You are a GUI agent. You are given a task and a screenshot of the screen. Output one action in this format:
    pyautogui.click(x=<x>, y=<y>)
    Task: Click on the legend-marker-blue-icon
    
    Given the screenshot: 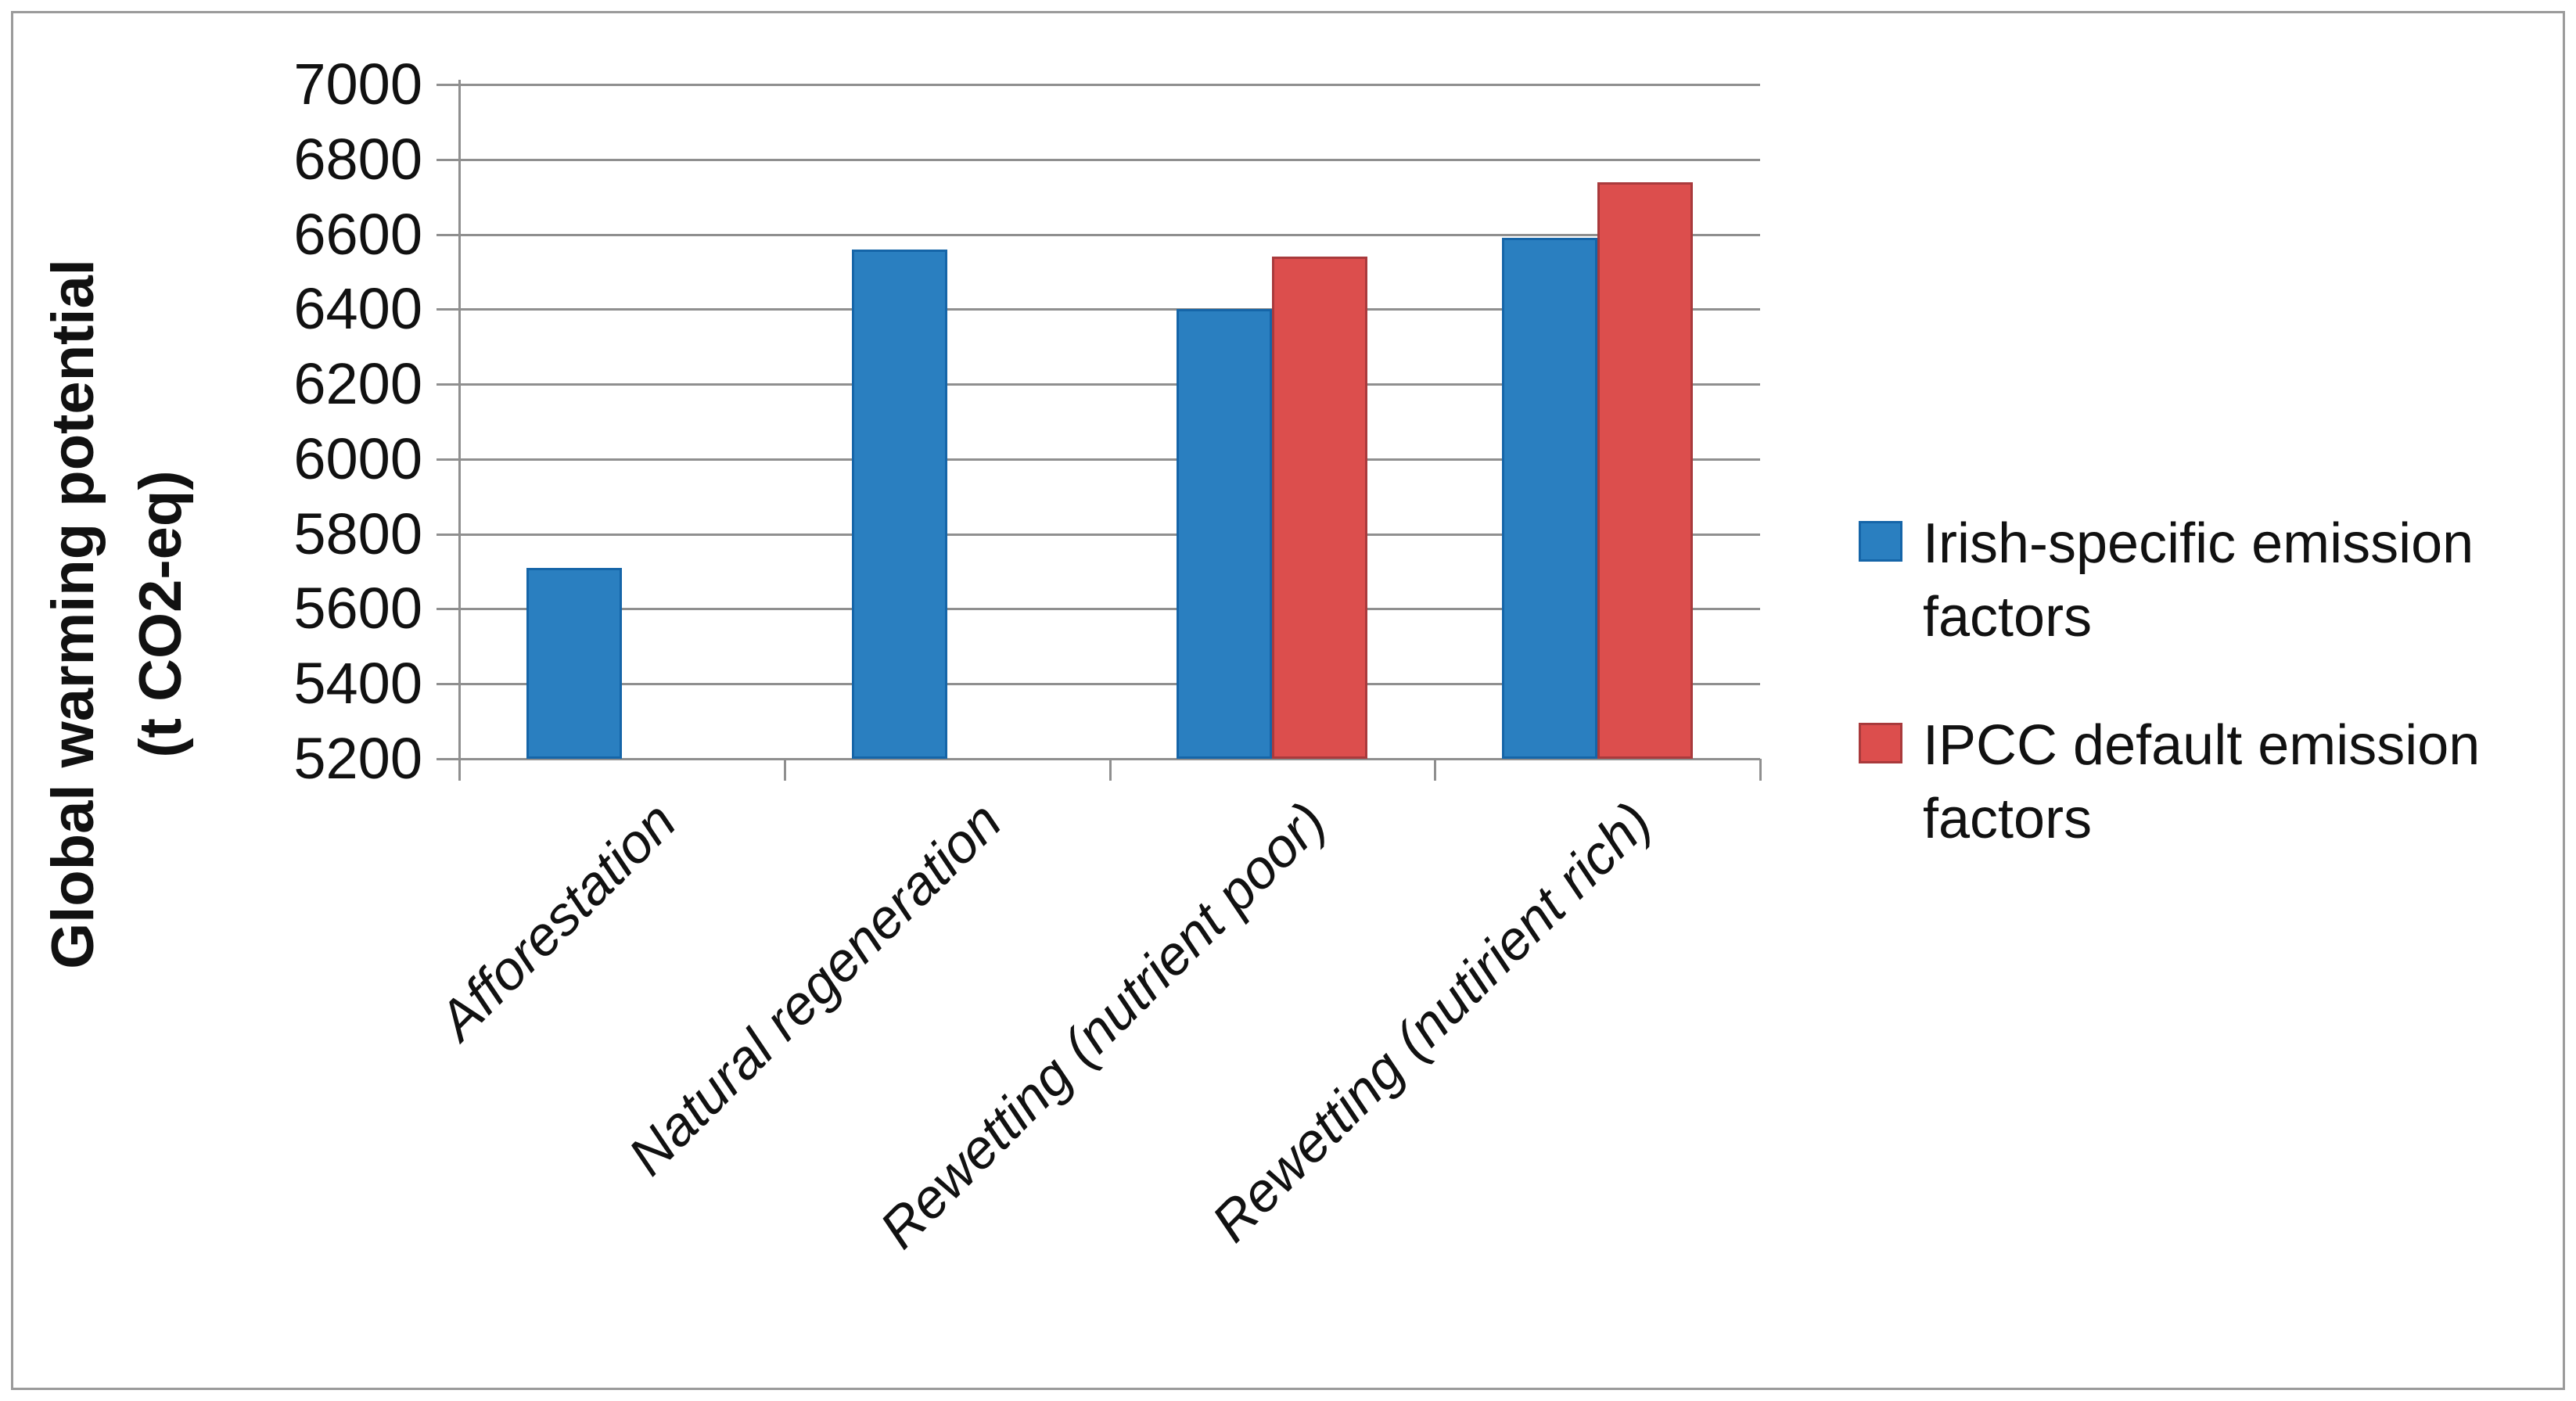 What is the action you would take?
    pyautogui.click(x=1881, y=541)
    